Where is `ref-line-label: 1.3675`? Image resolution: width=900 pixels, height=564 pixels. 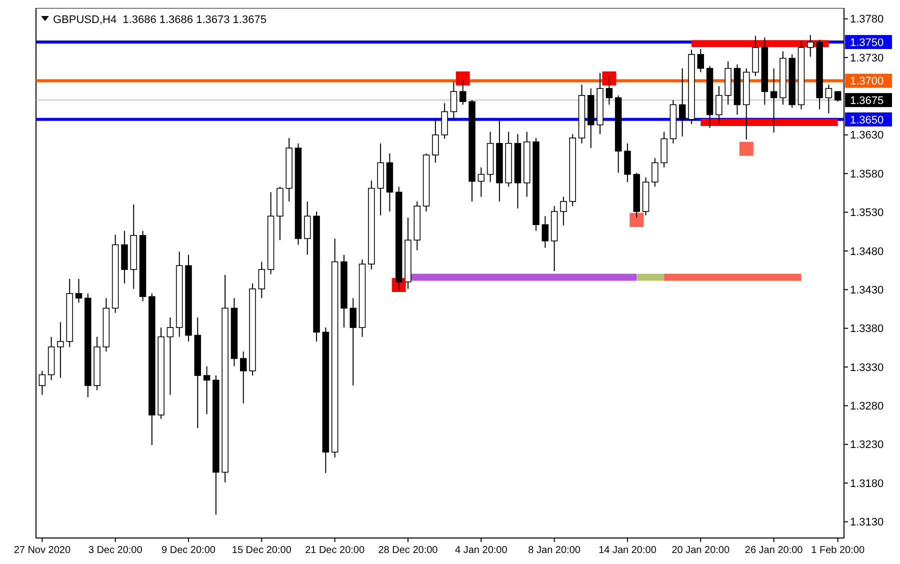
ref-line-label: 1.3675 is located at coordinates (867, 100).